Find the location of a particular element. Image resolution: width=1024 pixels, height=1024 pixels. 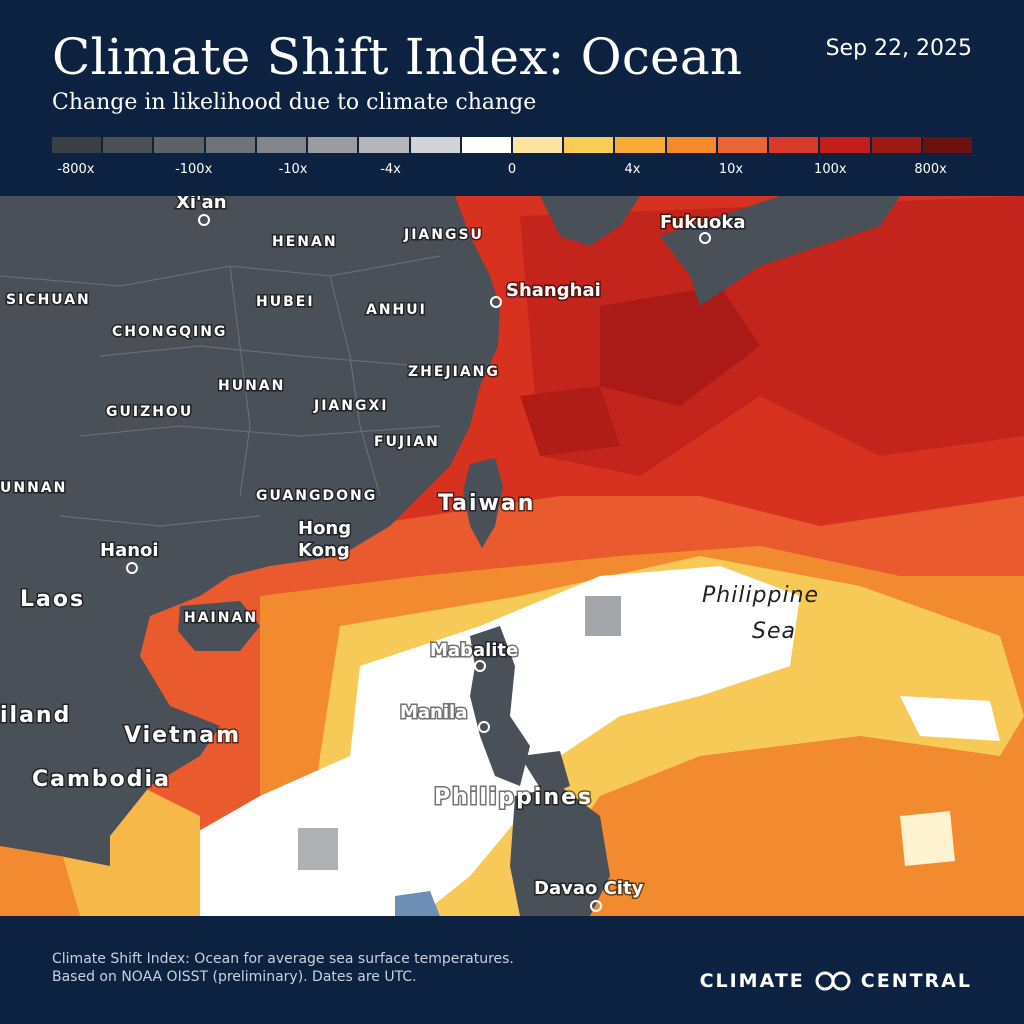

country-thailand: iland is located at coordinates (35, 715).